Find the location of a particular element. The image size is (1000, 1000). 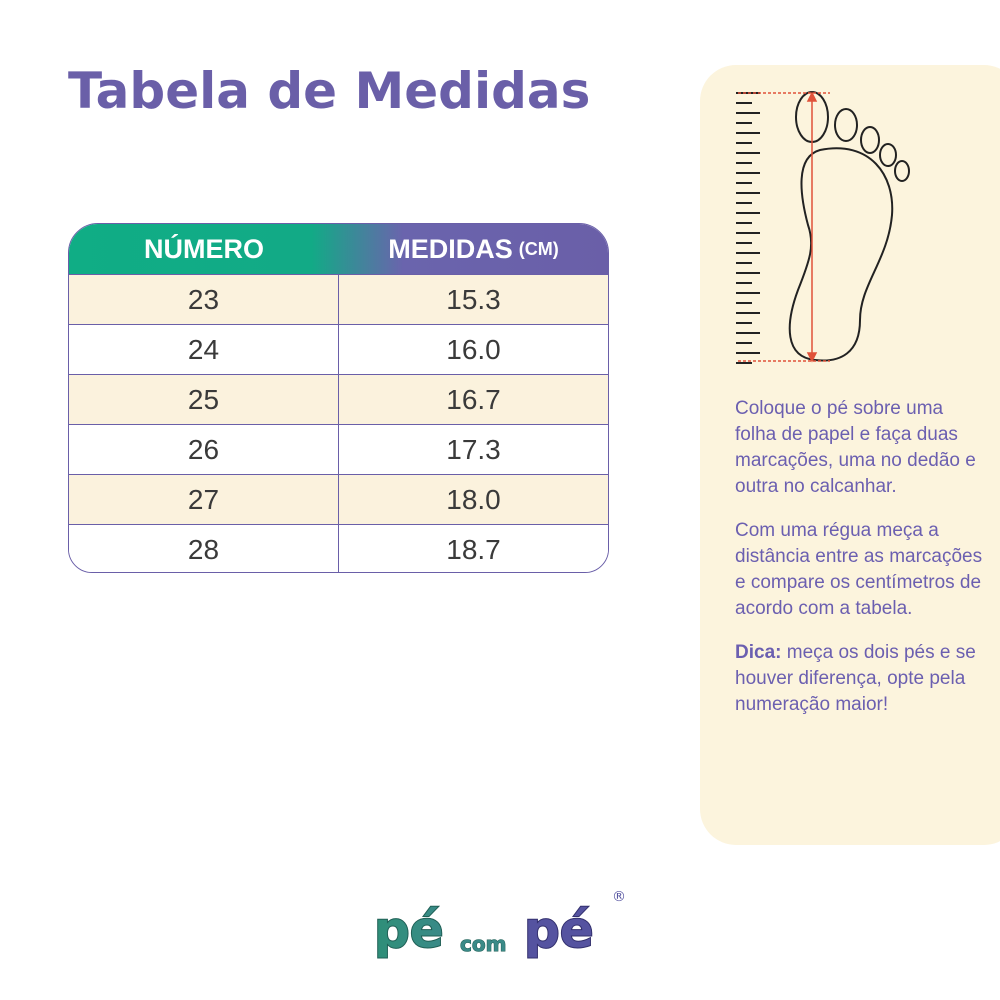

table-row: 25 16.7 is located at coordinates (338, 399).